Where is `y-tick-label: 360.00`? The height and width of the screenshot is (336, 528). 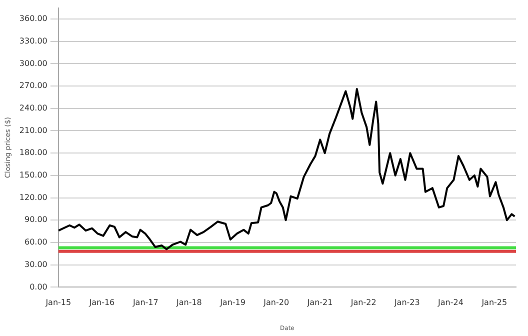 y-tick-label: 360.00 is located at coordinates (33, 19).